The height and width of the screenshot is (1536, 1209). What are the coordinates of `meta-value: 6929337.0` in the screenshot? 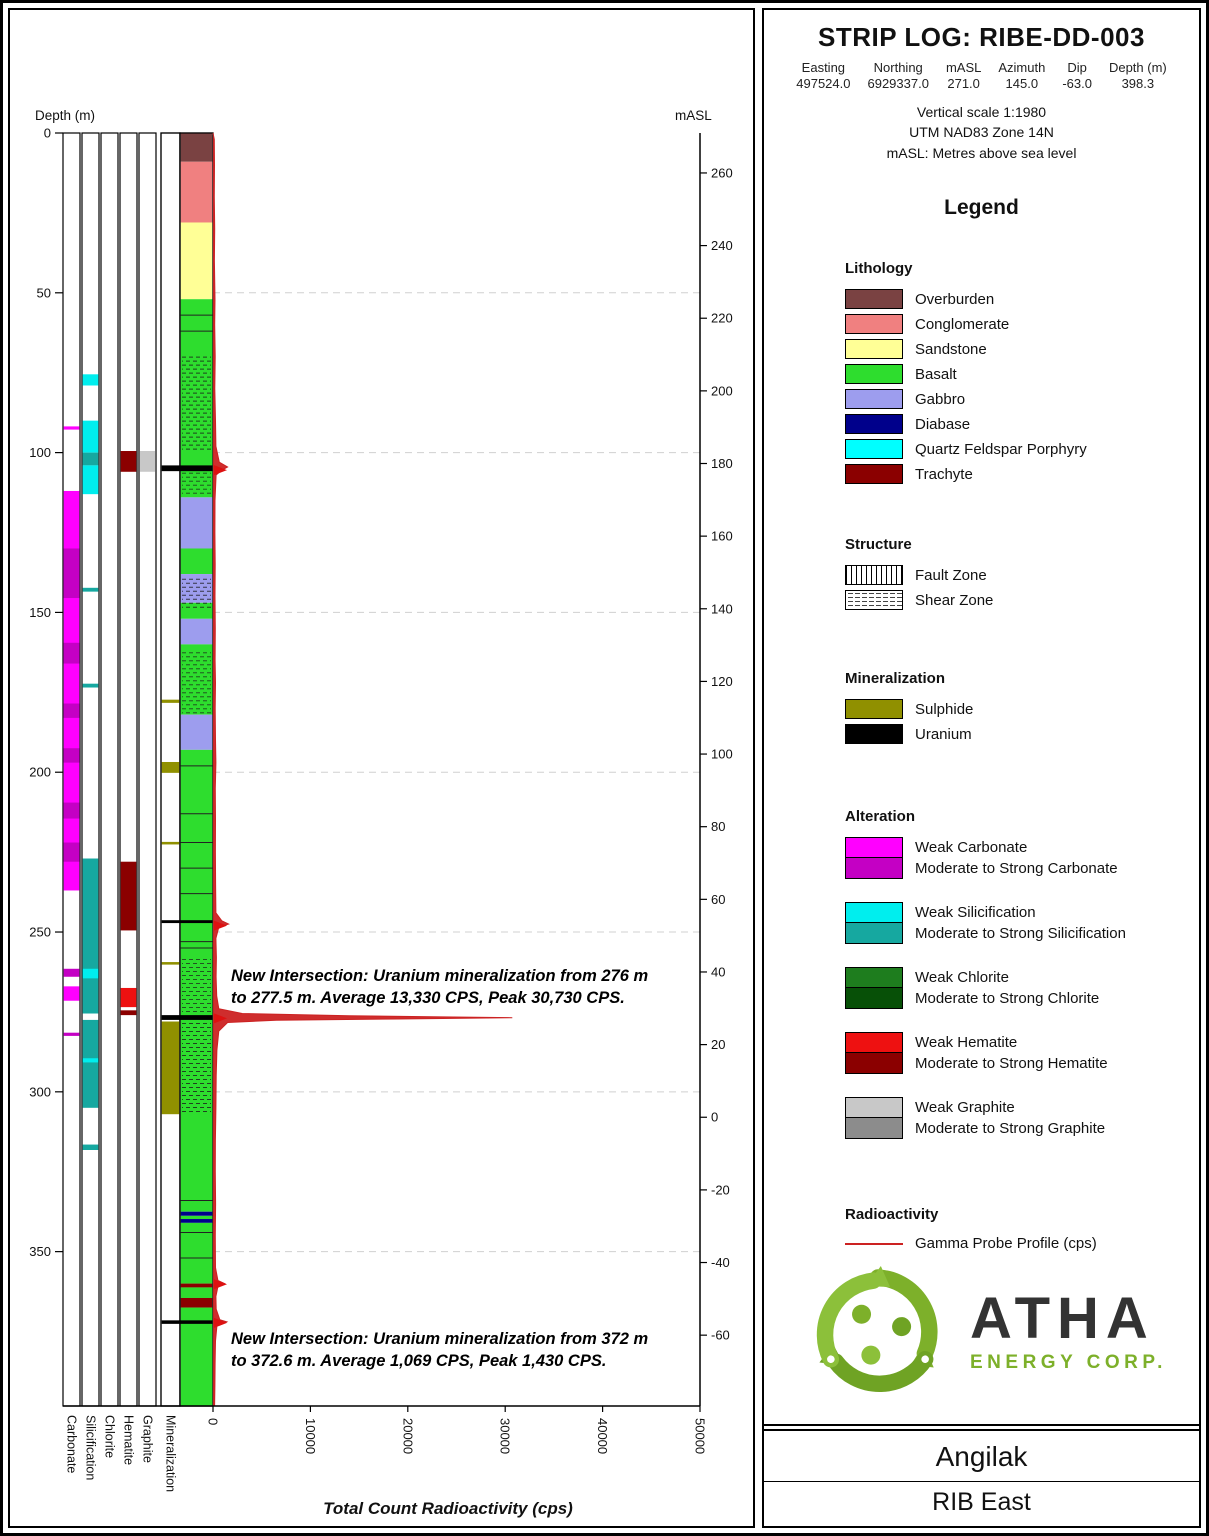 It's located at (898, 84).